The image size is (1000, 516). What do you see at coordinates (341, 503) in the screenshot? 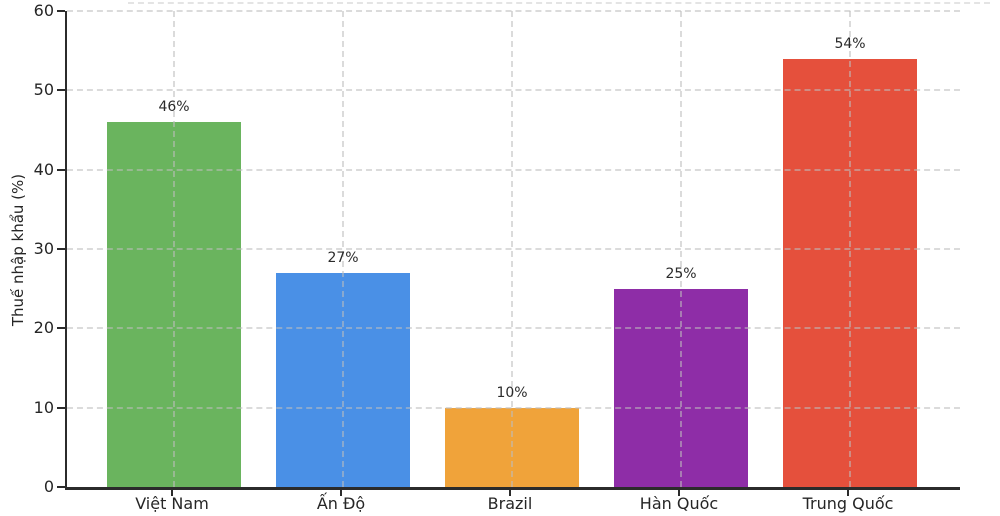
I see `x-tick-label-2: Ấn Độ` at bounding box center [341, 503].